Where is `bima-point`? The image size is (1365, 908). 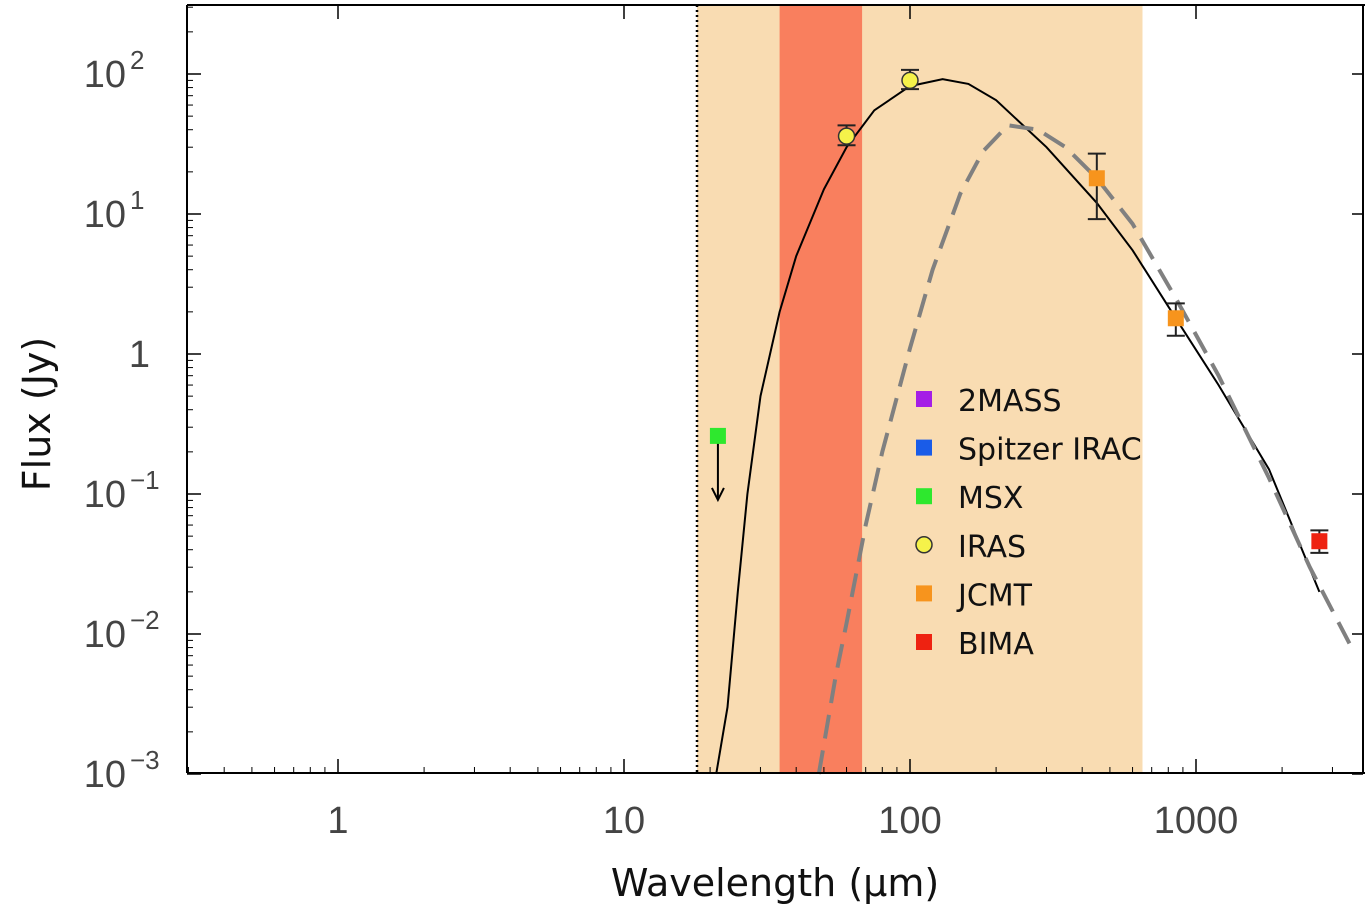 bima-point is located at coordinates (1319, 541).